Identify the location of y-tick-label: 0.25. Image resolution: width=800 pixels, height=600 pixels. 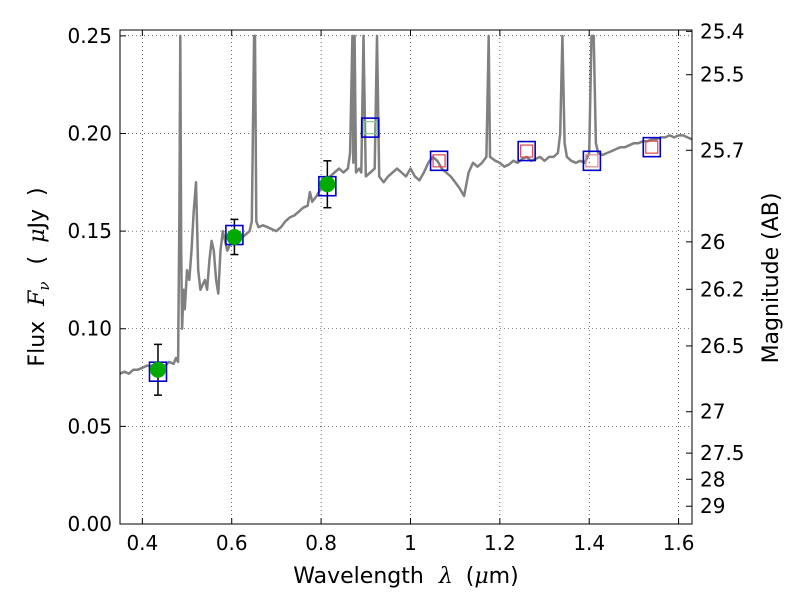
(89, 36).